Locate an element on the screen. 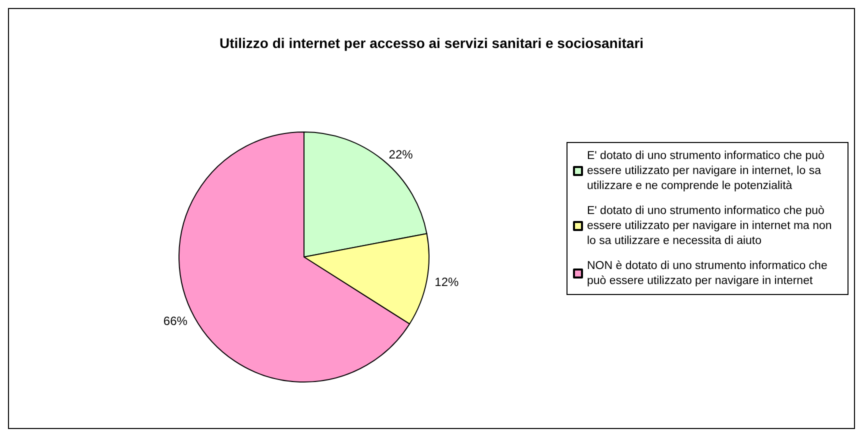  legend-label: E' dotato di uno strumento informatico che può essere utilizzato per navigare in internet ma non lo sa utilizzare e necessita di aiuto is located at coordinates (711, 226).